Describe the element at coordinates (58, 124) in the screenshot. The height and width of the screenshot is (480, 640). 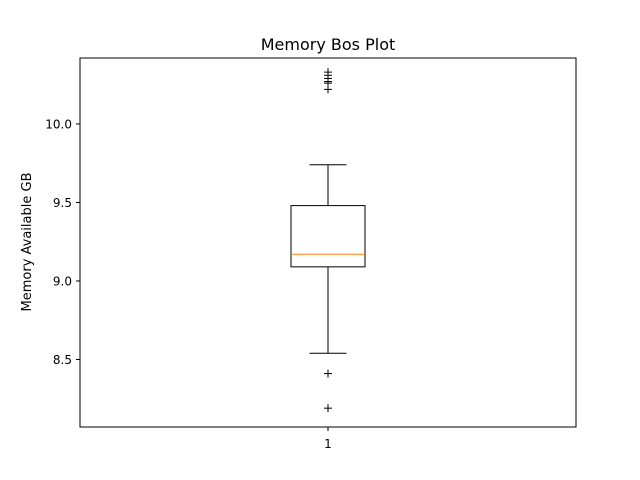
I see `y-tick-label: 10.0` at that location.